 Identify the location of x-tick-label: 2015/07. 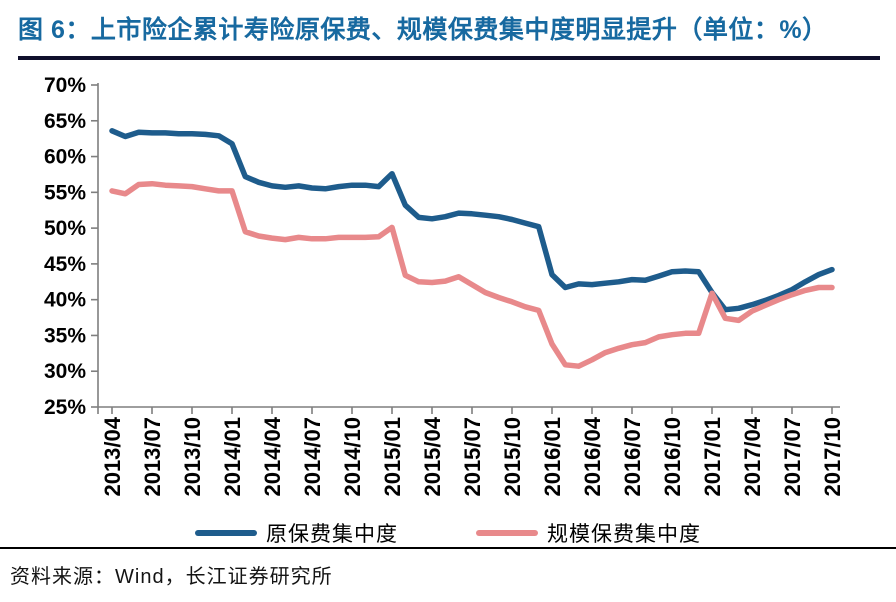
(472, 457).